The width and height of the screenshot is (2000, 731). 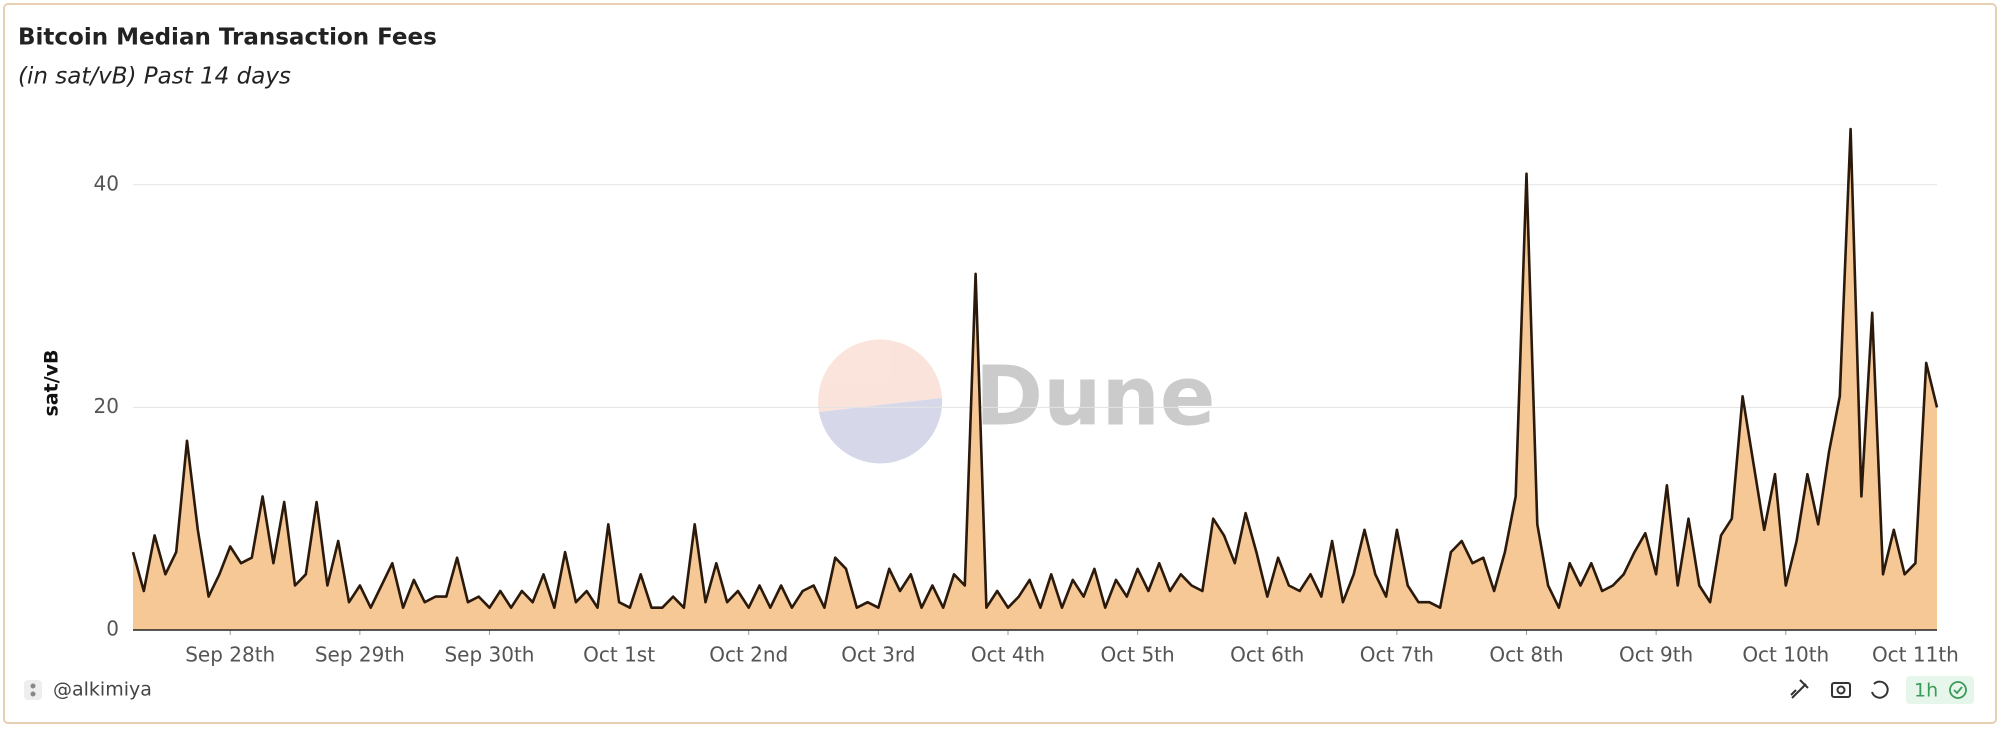 I want to click on x-tick-label: Oct 5th, so click(x=1138, y=655).